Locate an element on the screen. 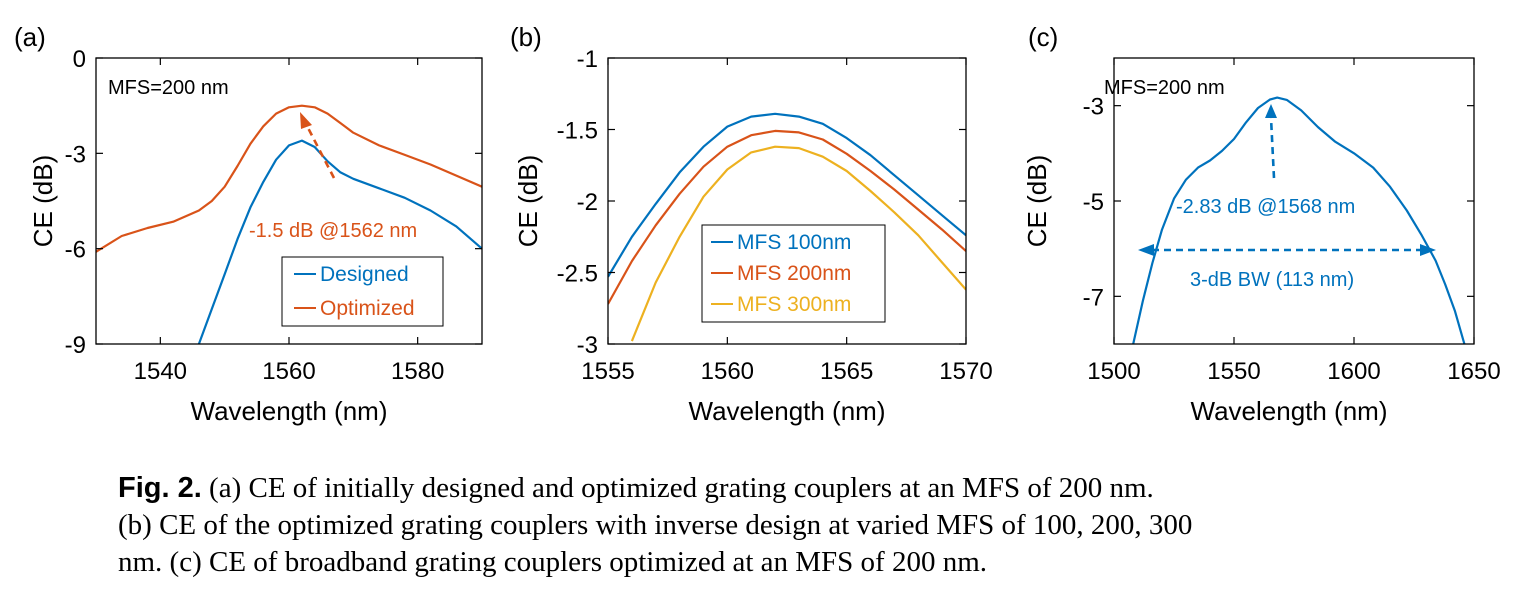 The width and height of the screenshot is (1533, 609). y-tick-label: -2.5 is located at coordinates (577, 274).